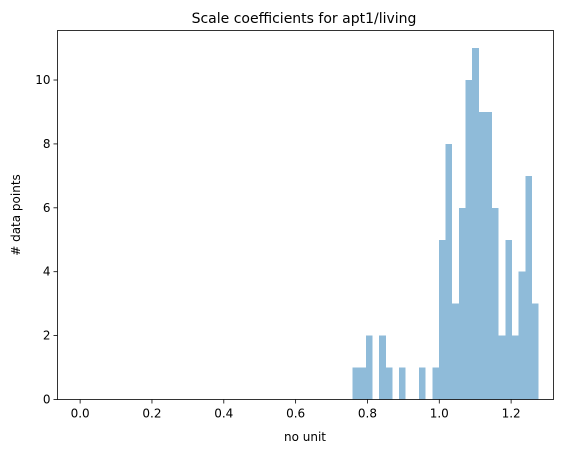 This screenshot has height=453, width=563. I want to click on y-tick-label: 2, so click(47, 336).